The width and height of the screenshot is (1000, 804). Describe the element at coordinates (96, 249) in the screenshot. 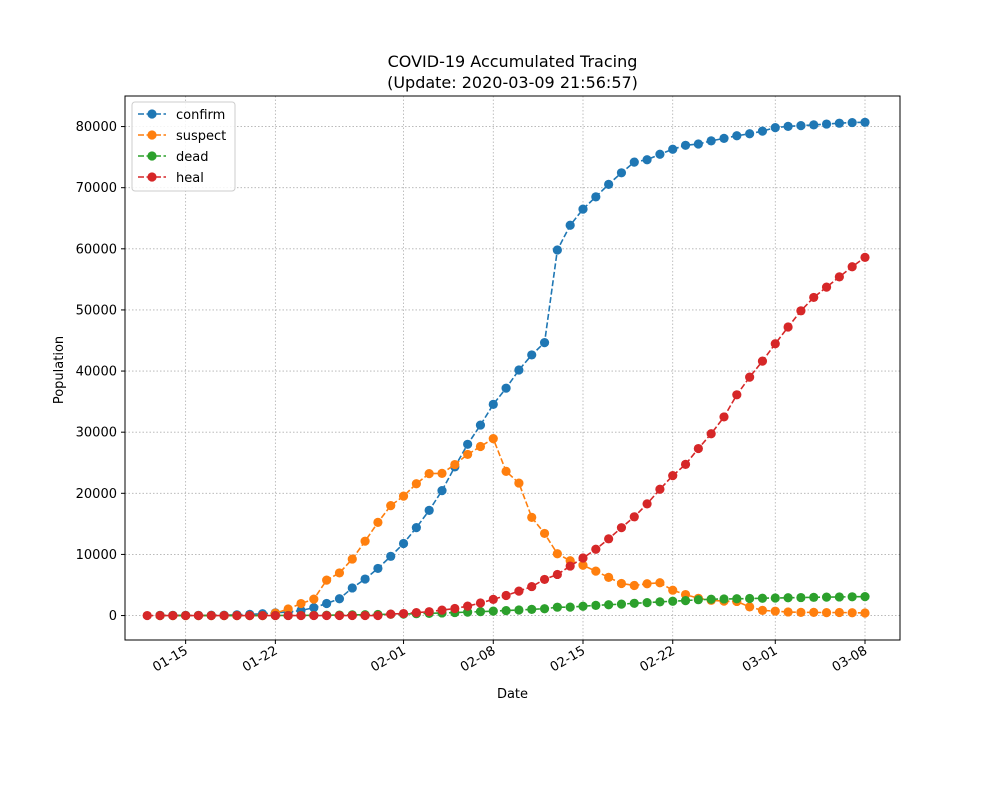

I see `y-tick-label: 60000` at that location.